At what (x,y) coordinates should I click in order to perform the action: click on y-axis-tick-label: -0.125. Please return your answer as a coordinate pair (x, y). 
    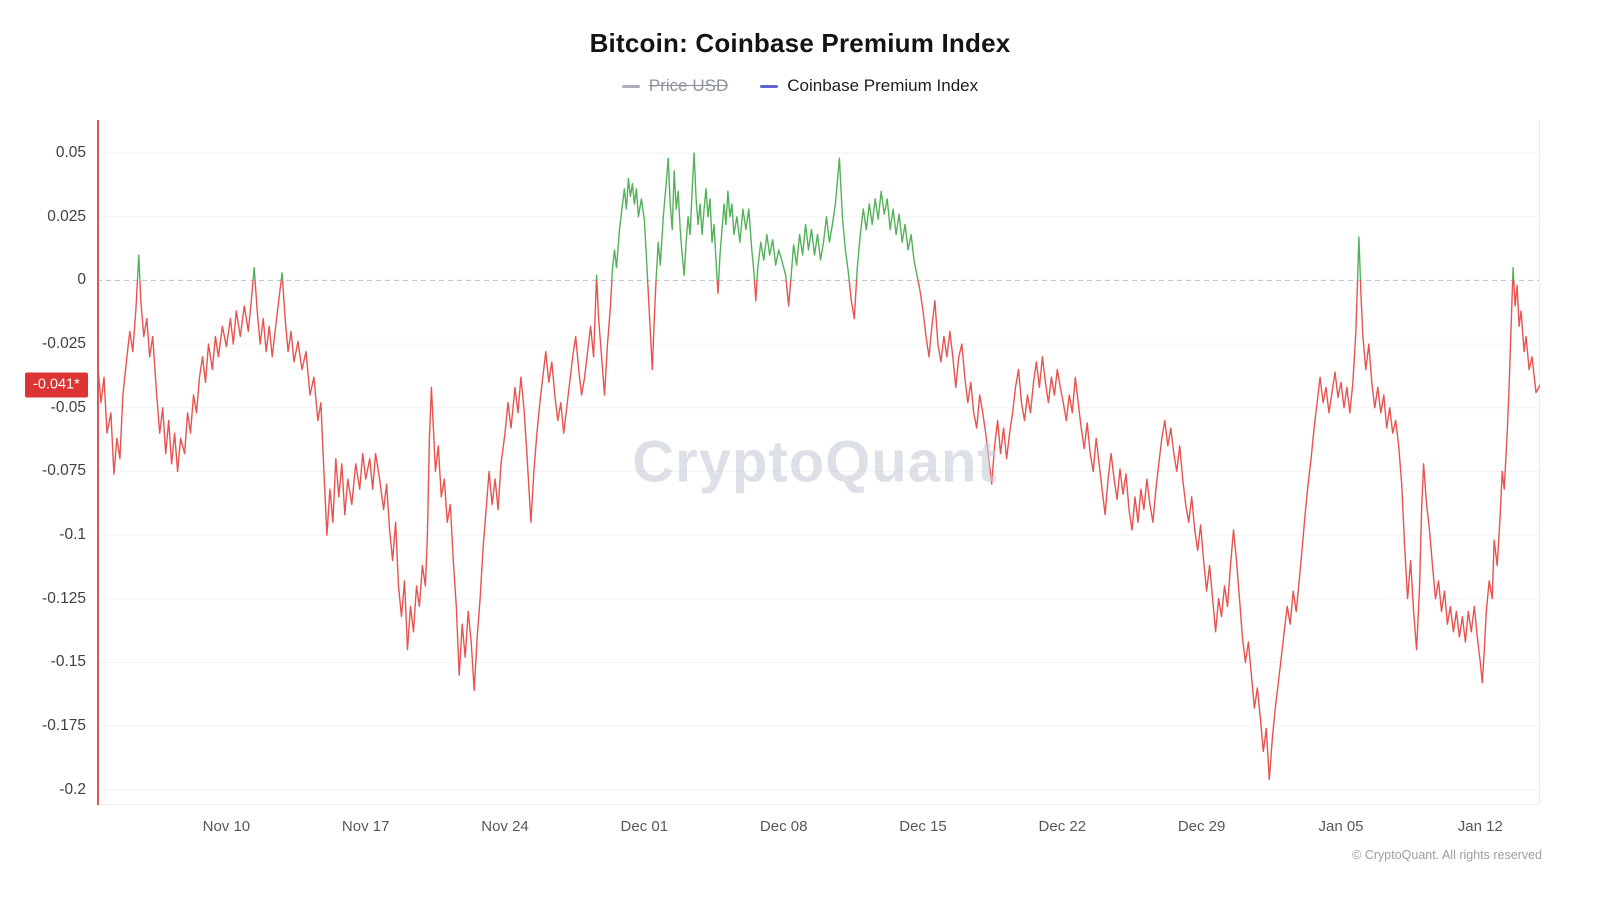
    Looking at the image, I should click on (64, 598).